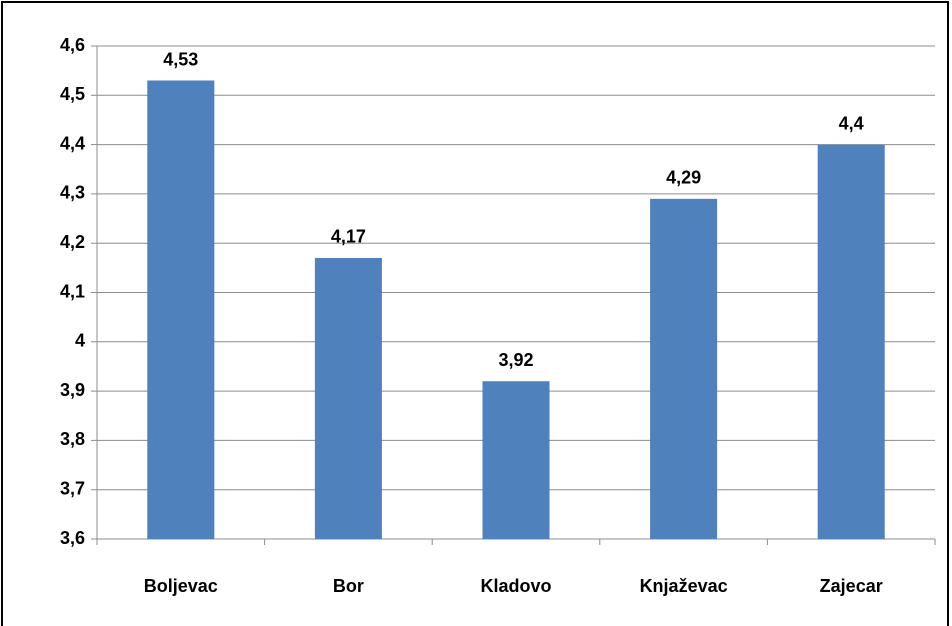  I want to click on data-label: 3,92, so click(515, 360).